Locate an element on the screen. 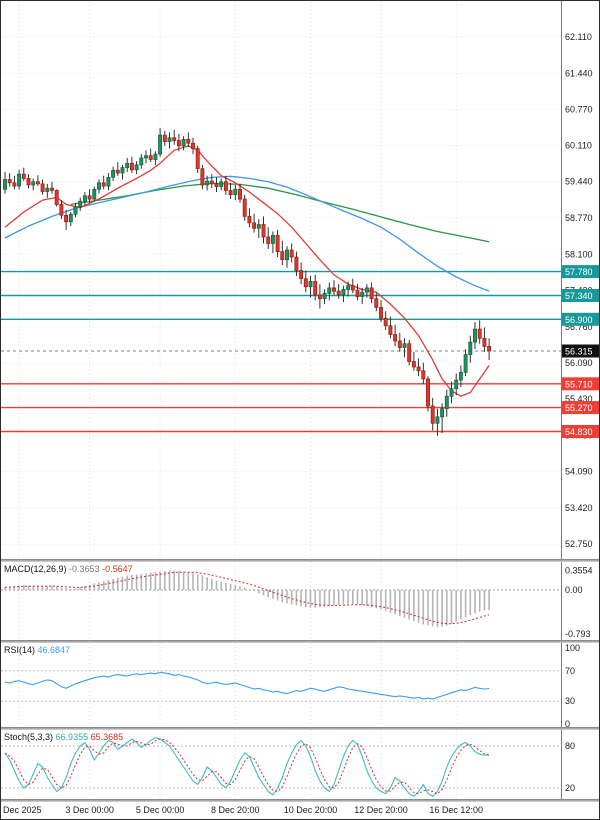 This screenshot has width=600, height=820. time-tick-label: 8 Dec 20:00 is located at coordinates (235, 810).